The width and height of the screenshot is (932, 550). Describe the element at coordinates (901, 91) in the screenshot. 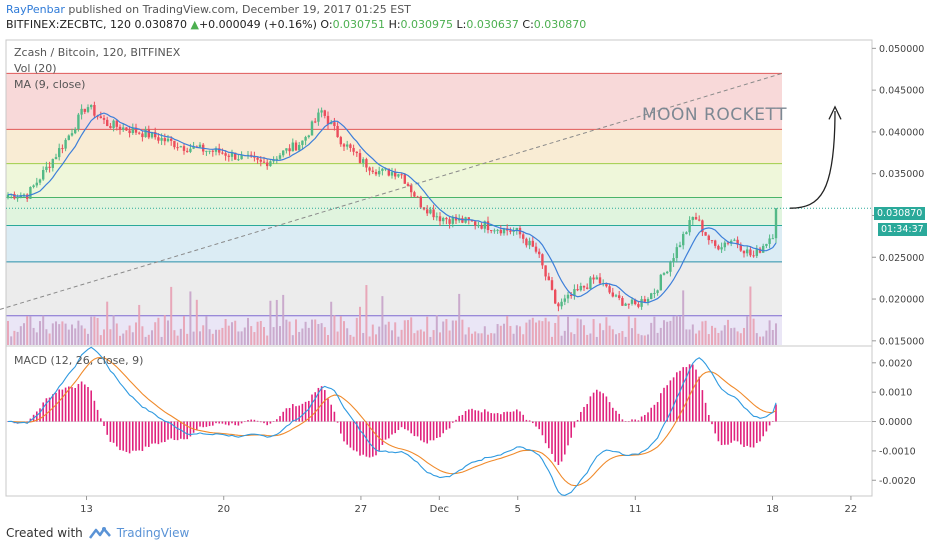

I see `y-tick-label: 0.045000` at that location.